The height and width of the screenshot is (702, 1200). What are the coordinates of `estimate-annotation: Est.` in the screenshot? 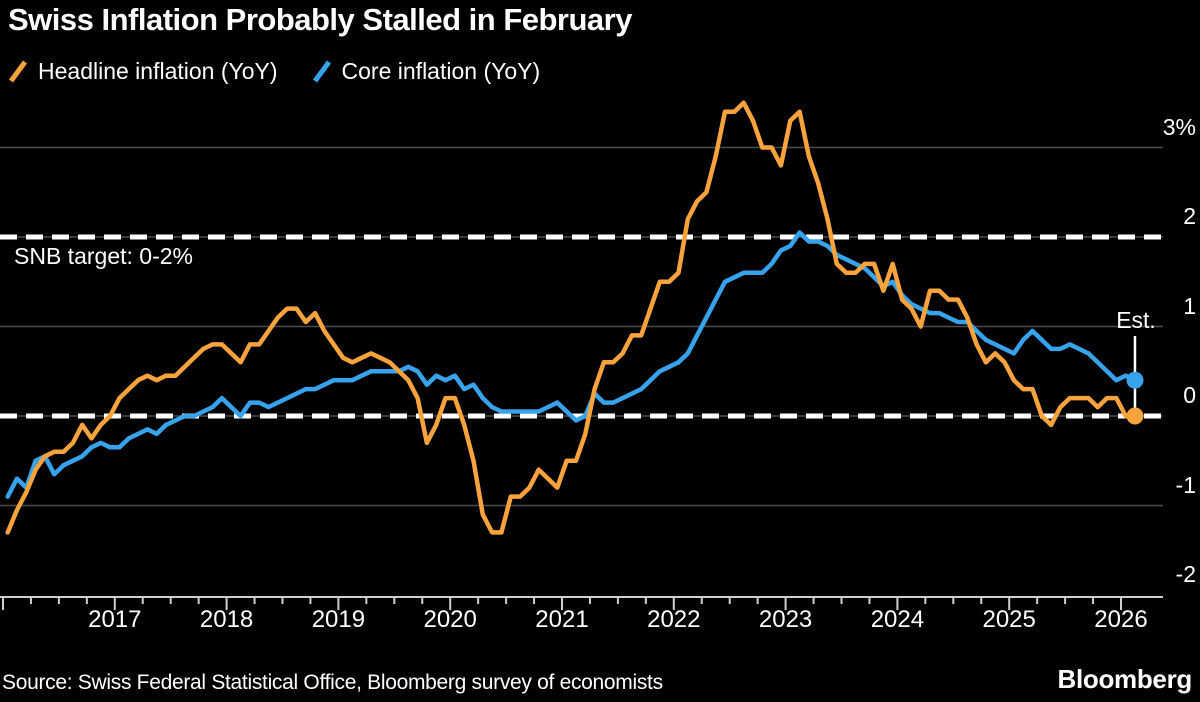 It's located at (1136, 320).